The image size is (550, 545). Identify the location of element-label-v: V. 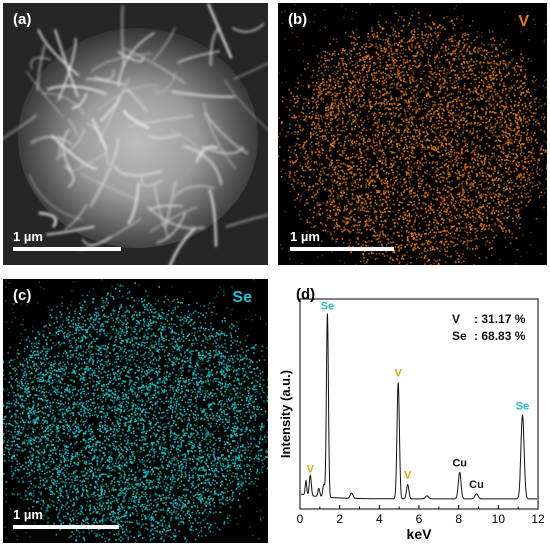
(523, 21).